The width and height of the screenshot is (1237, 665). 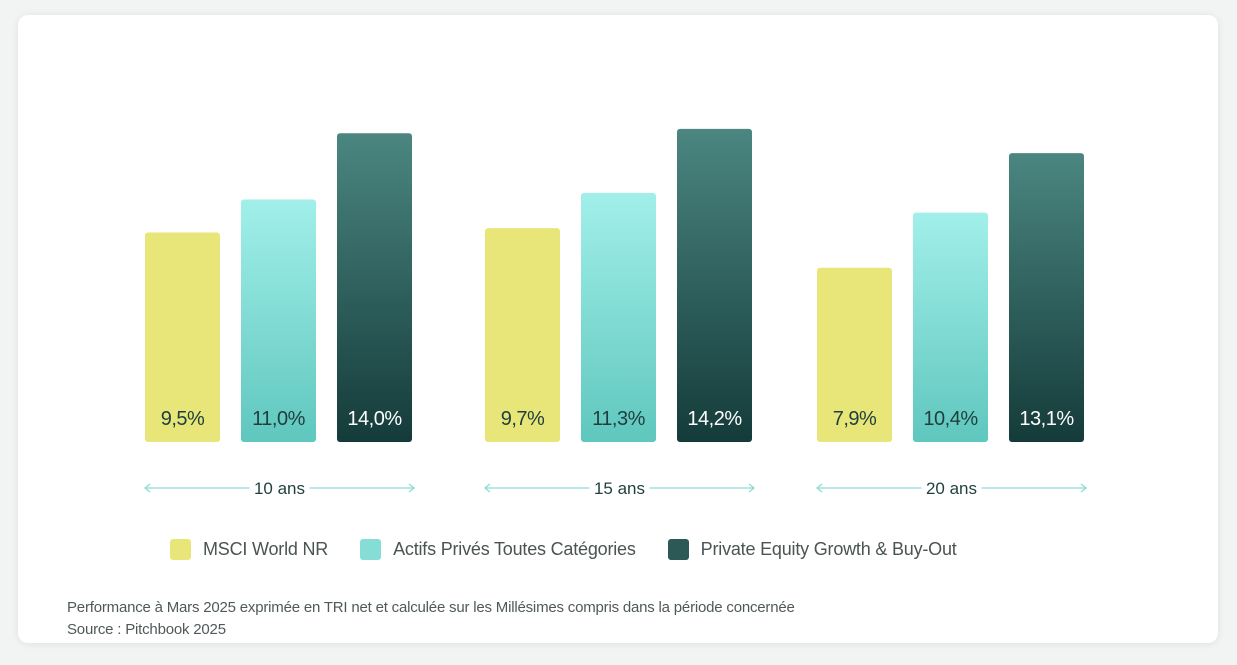 What do you see at coordinates (619, 488) in the screenshot?
I see `period-label-15-ans: 15 ans` at bounding box center [619, 488].